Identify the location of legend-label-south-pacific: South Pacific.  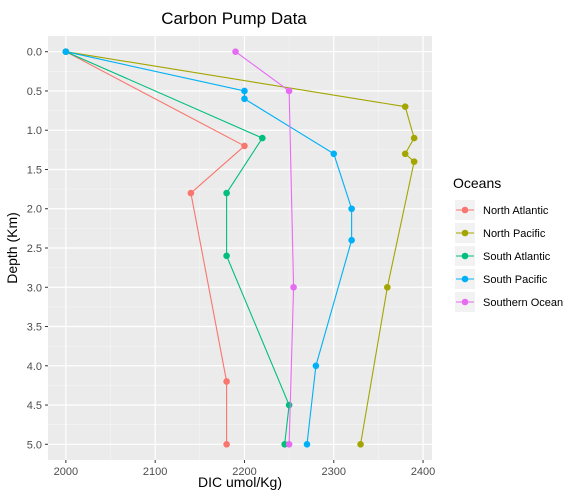
(515, 280).